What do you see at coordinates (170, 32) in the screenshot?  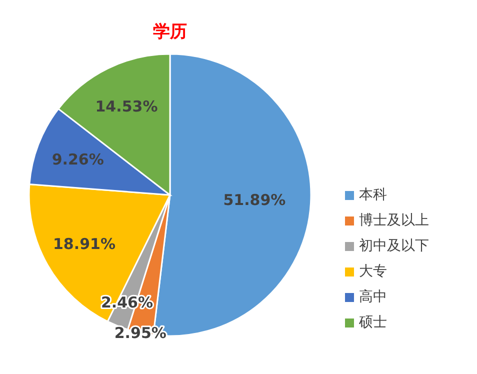 I see `chart-title: 学历` at bounding box center [170, 32].